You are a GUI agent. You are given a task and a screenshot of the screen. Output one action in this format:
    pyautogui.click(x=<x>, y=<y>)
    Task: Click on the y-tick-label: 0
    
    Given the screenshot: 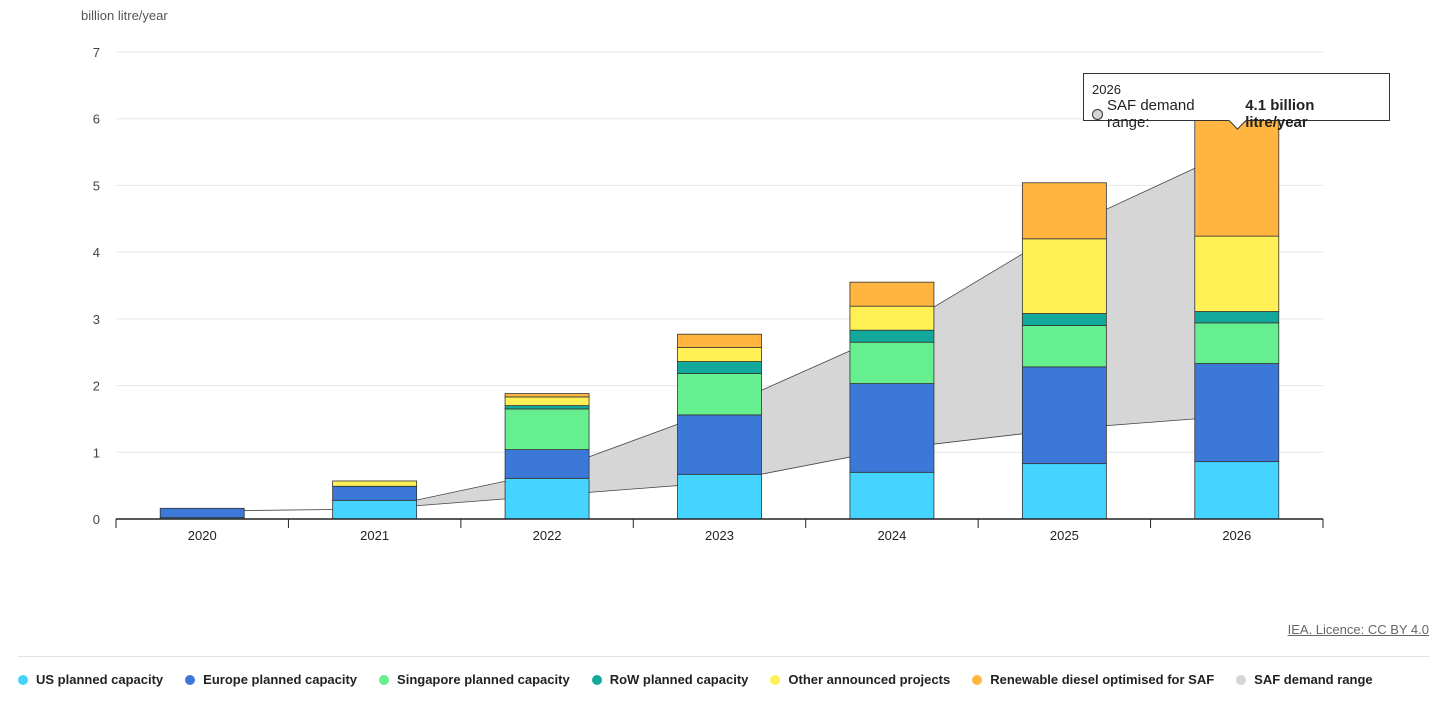 What is the action you would take?
    pyautogui.click(x=96, y=519)
    